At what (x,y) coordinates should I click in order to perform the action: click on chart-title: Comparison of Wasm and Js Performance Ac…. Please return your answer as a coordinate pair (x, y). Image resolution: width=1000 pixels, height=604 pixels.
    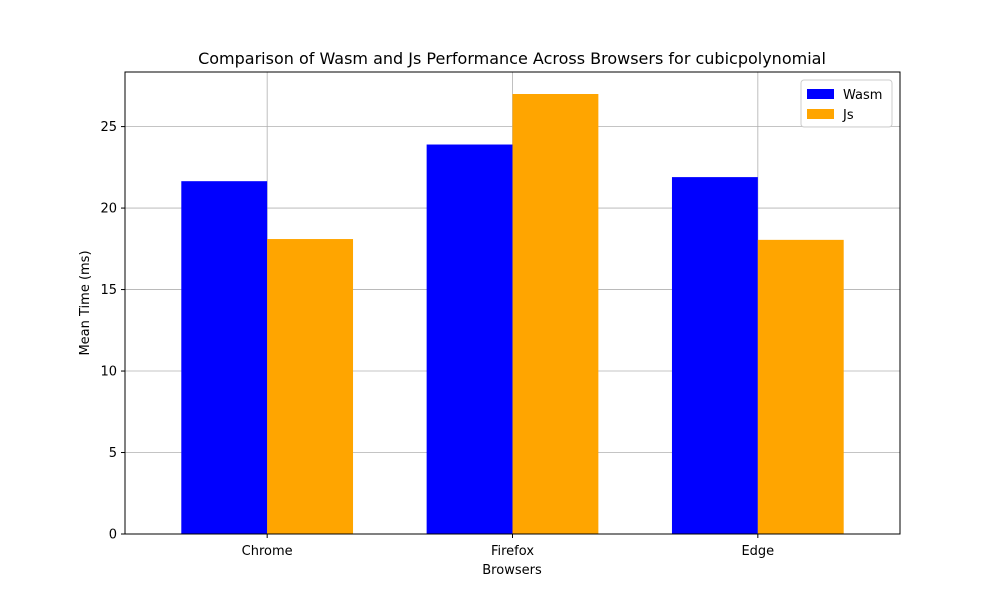
    Looking at the image, I should click on (512, 58).